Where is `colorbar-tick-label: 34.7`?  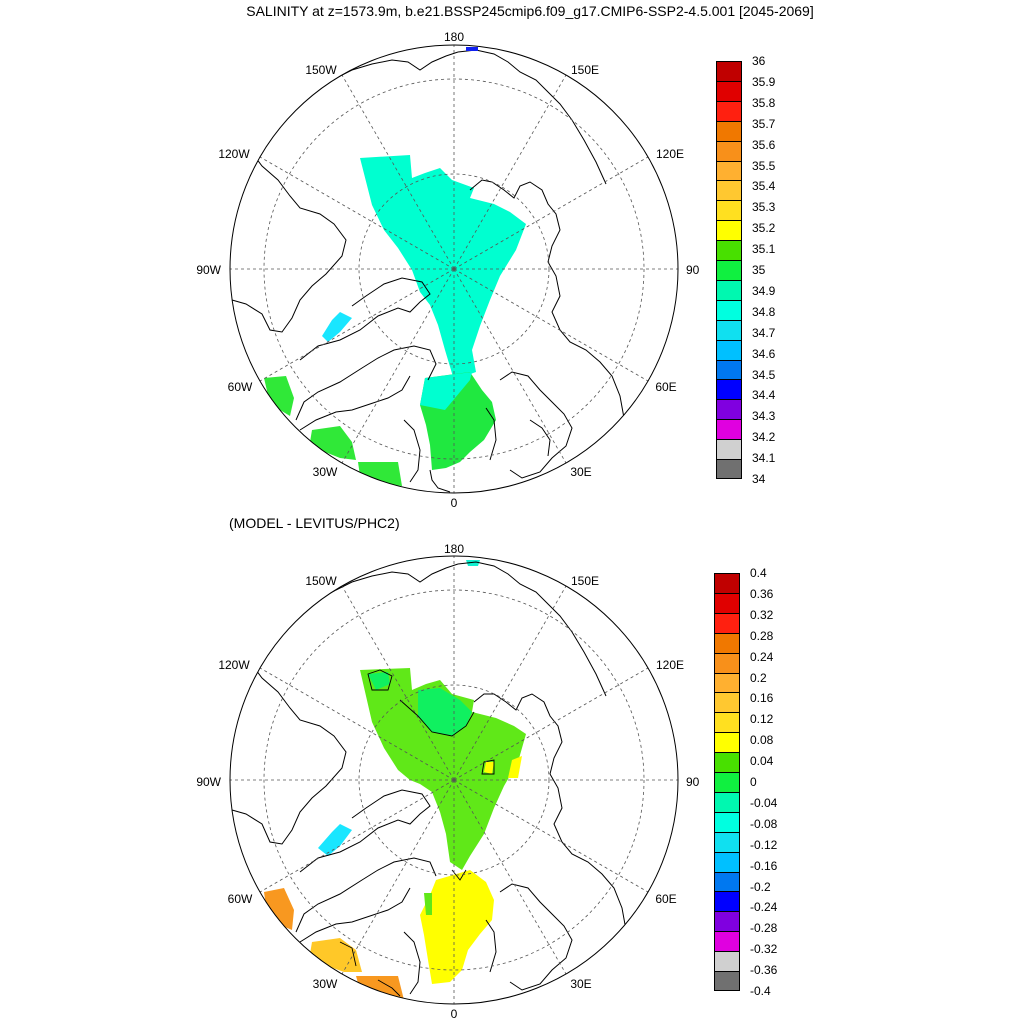
colorbar-tick-label: 34.7 is located at coordinates (764, 332).